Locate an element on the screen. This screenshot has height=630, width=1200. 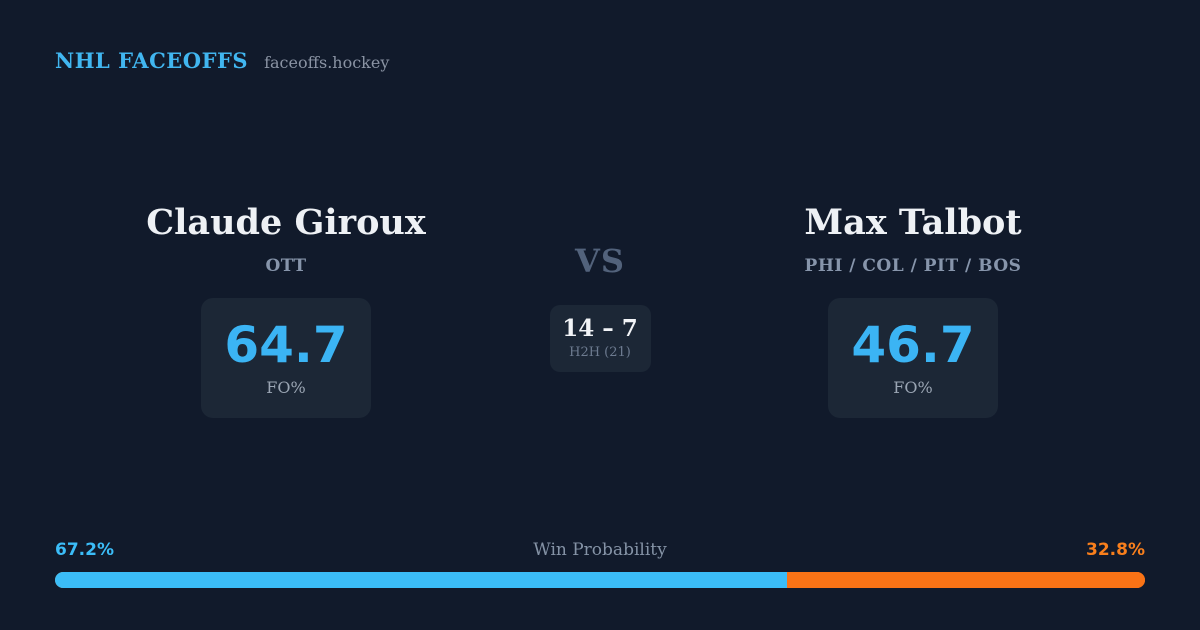
player-right-fo-label: FO% is located at coordinates (913, 387).